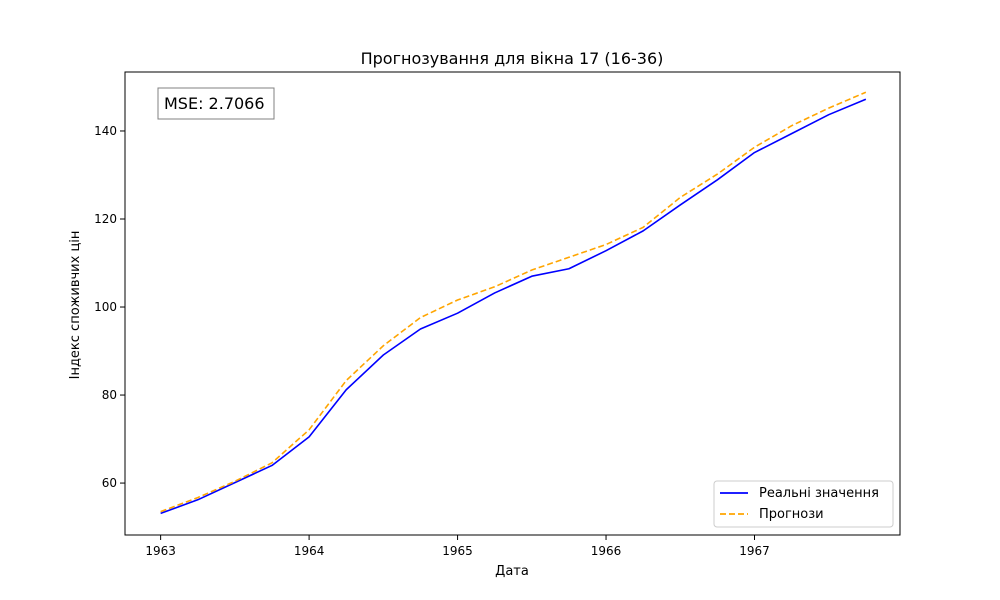  I want to click on mse-annotation: MSE: 2.7066, so click(216, 103).